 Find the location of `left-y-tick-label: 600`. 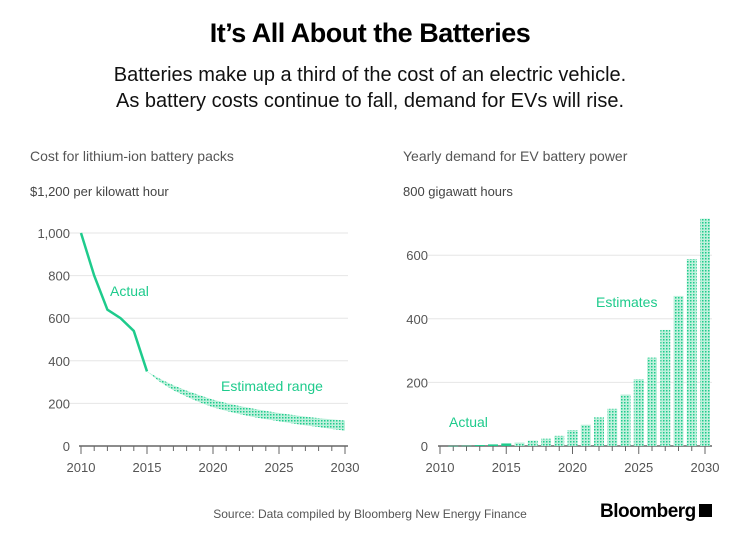

left-y-tick-label: 600 is located at coordinates (59, 318).